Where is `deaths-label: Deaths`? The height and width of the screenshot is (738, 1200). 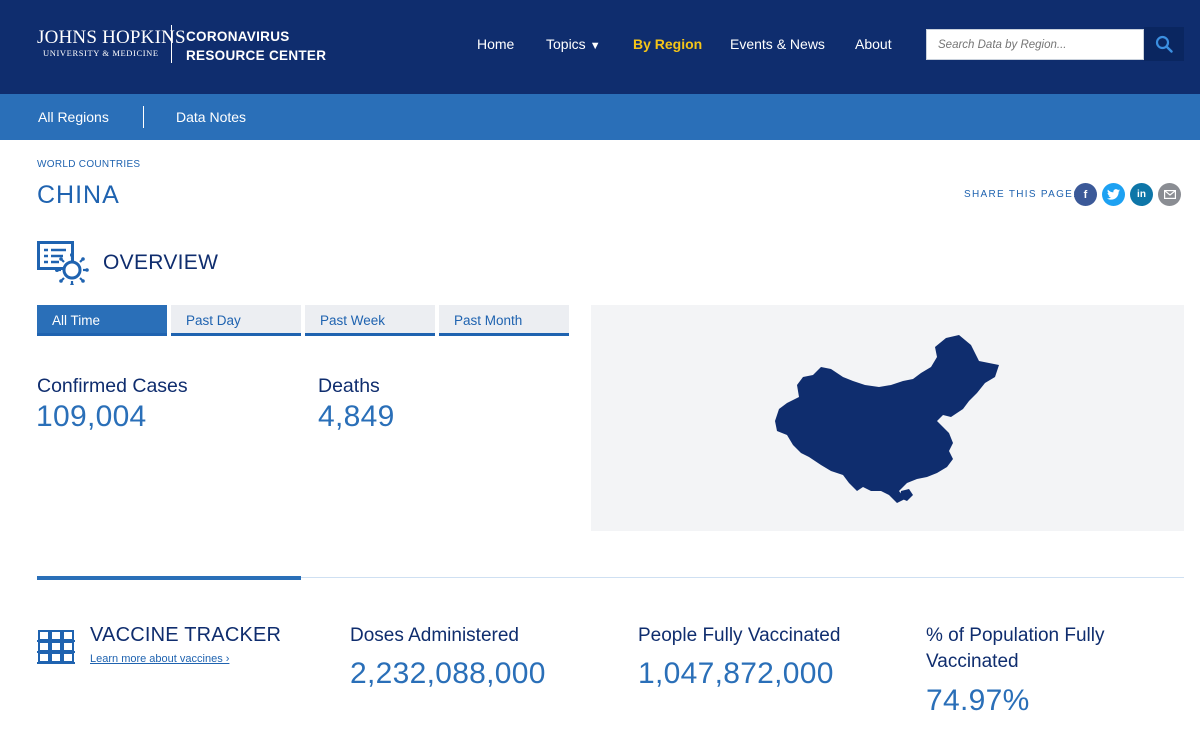 deaths-label: Deaths is located at coordinates (349, 386).